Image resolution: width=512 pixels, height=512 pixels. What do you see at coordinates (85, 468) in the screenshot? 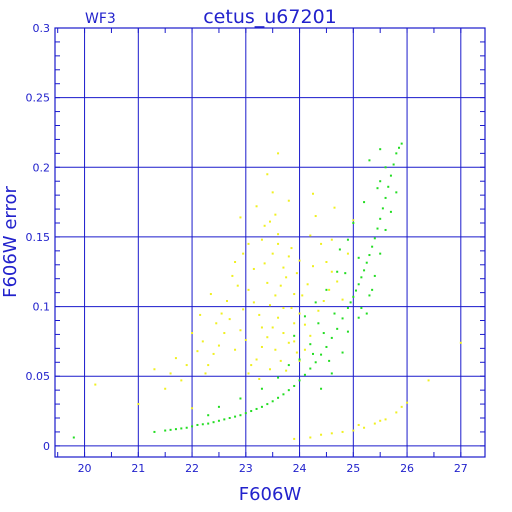
I see `x-tick-label: 20` at bounding box center [85, 468].